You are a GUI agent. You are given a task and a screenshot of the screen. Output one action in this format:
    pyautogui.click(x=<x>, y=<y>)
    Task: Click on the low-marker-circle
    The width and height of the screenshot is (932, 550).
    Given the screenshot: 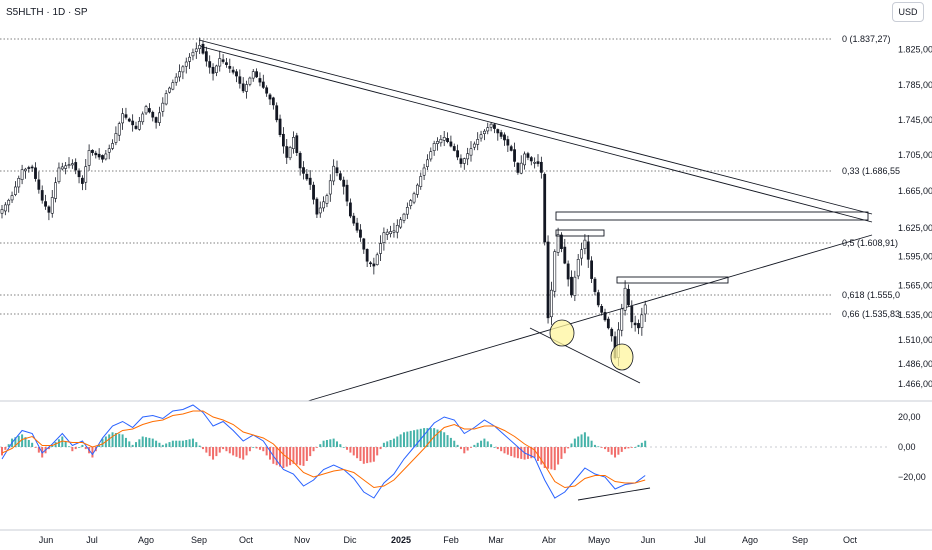 What is the action you would take?
    pyautogui.click(x=622, y=357)
    